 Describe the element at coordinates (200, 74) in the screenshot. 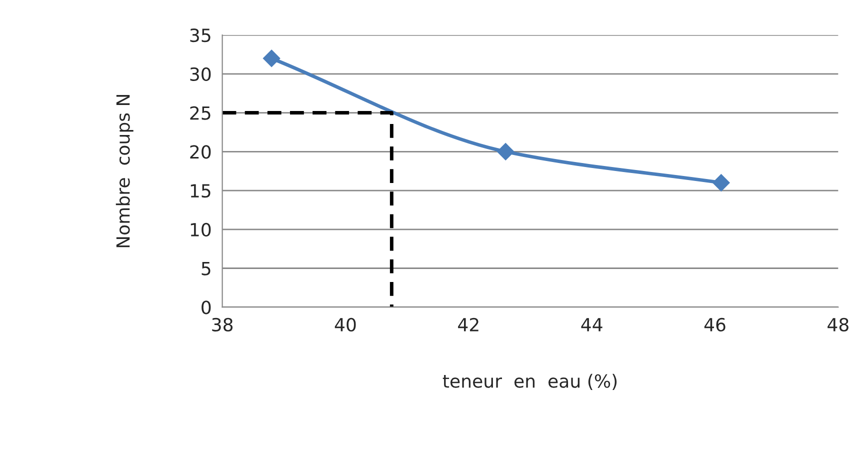

I see `y-tick-label: 30` at that location.